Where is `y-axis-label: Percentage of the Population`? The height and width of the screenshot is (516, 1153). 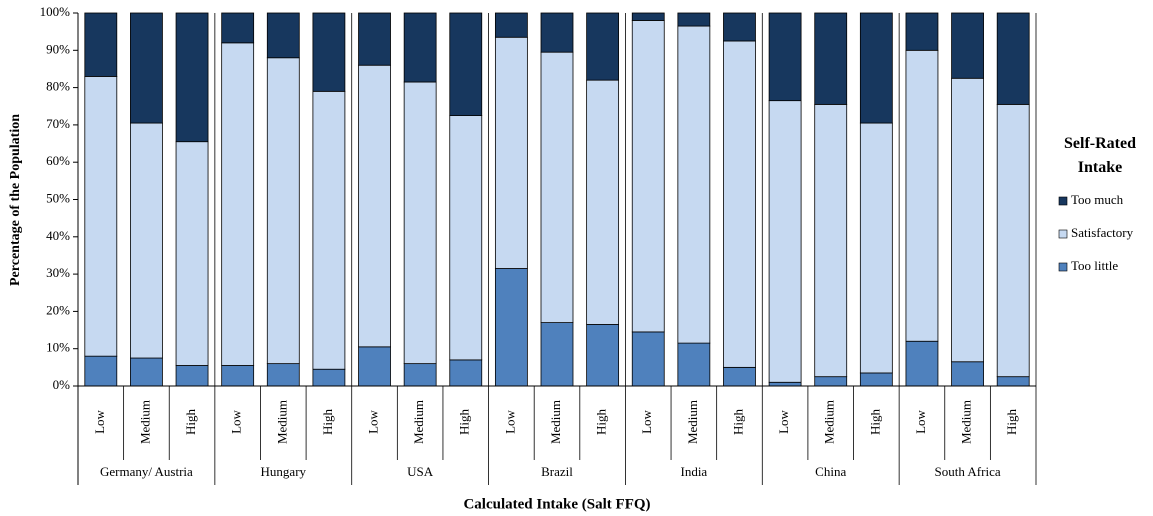
y-axis-label: Percentage of the Population is located at coordinates (15, 200).